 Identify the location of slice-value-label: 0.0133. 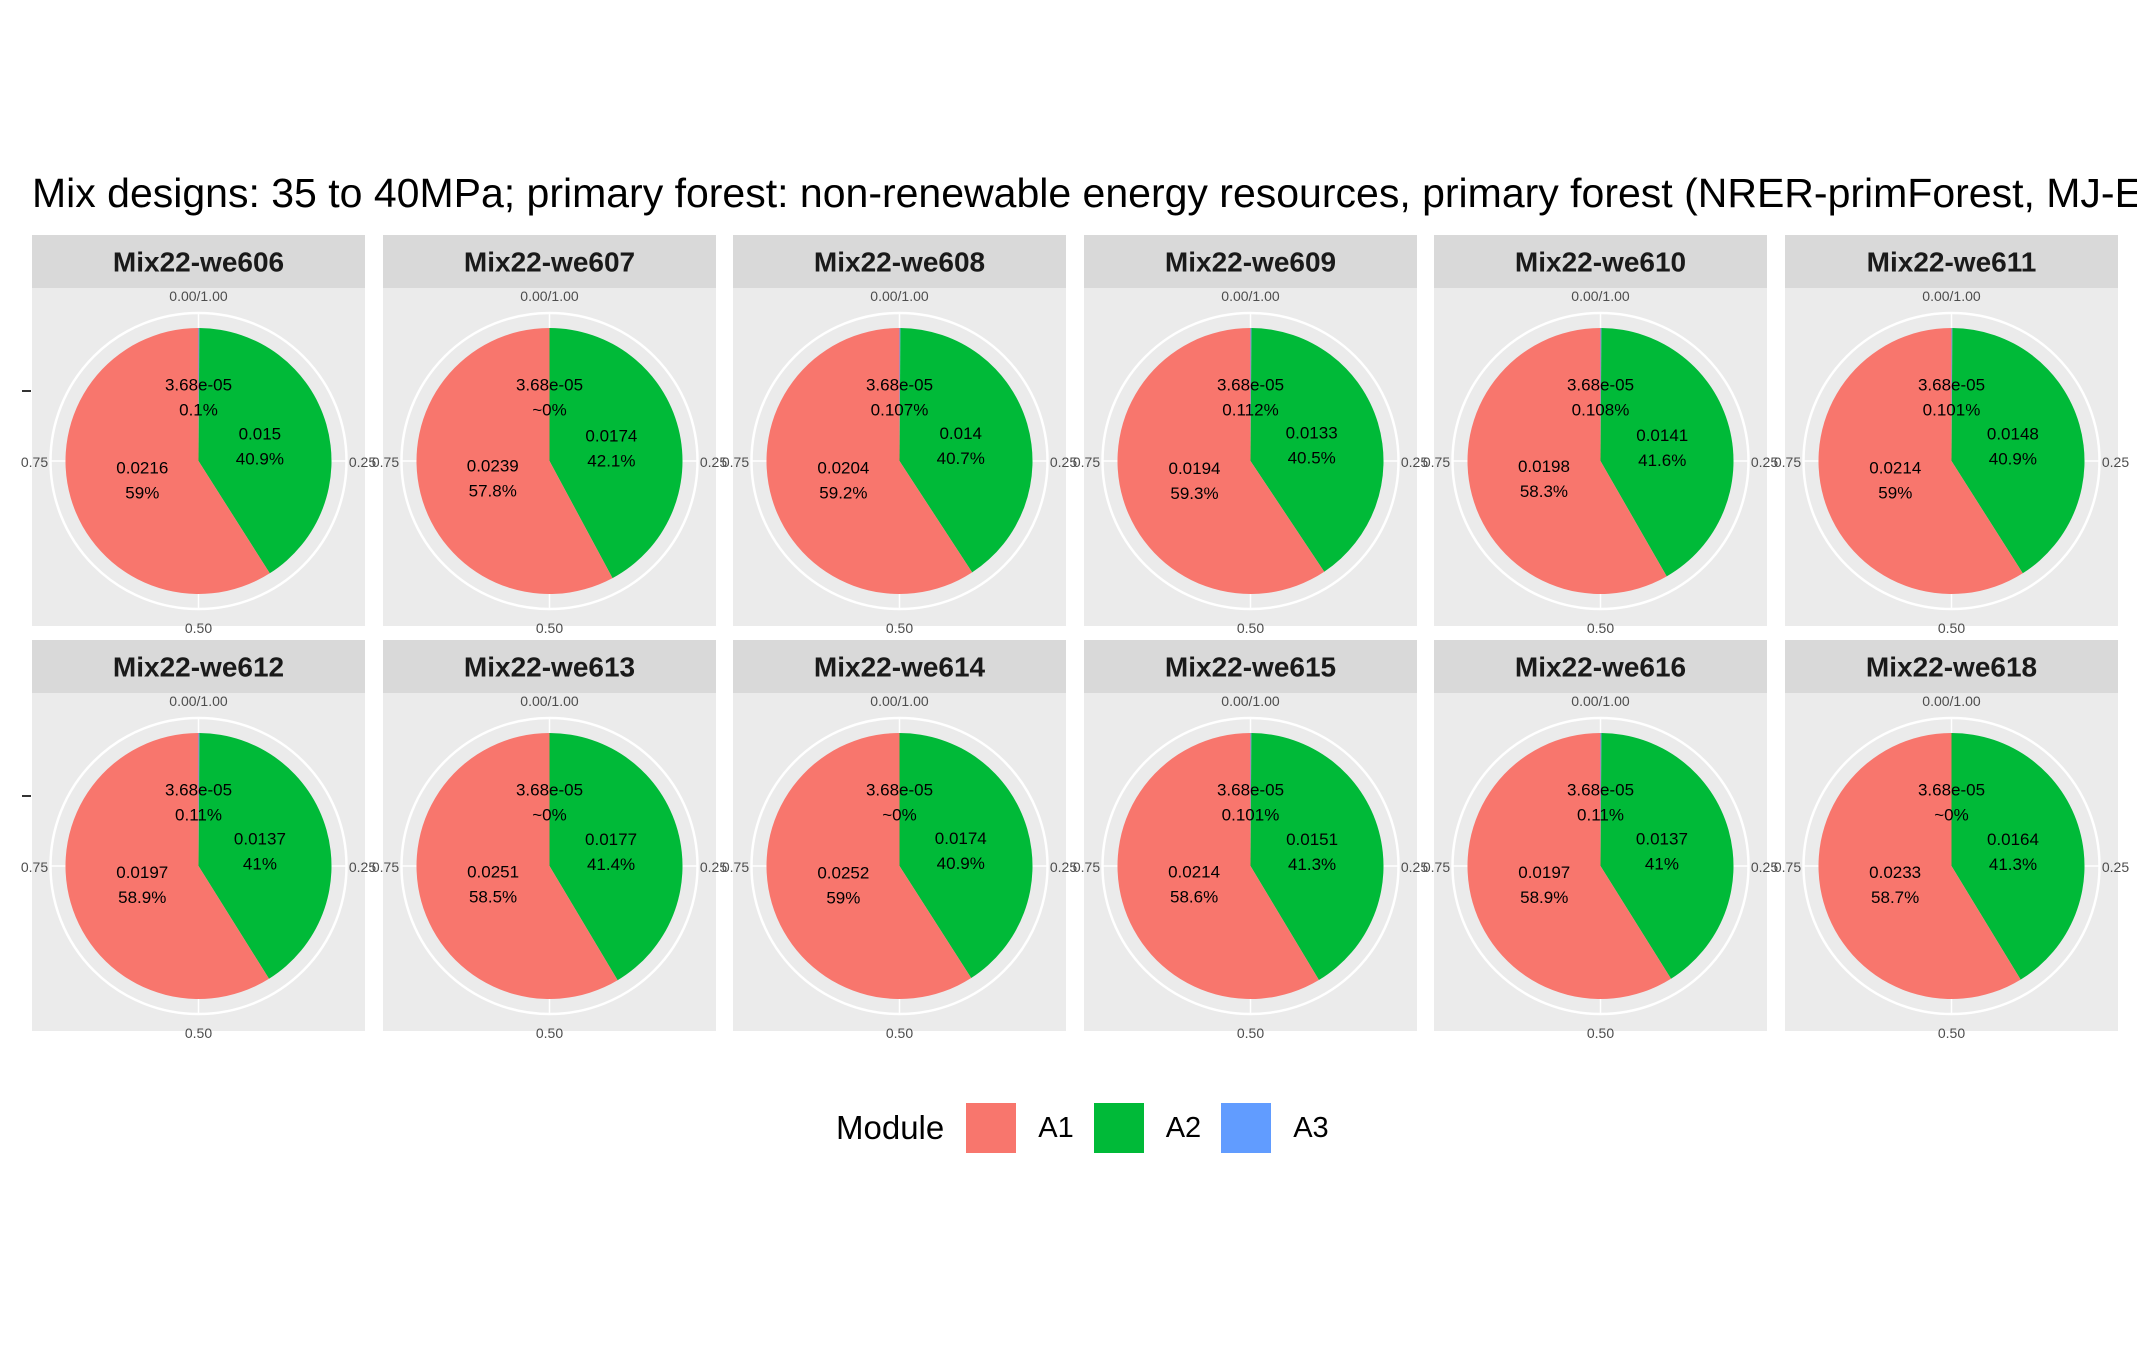
(1312, 433).